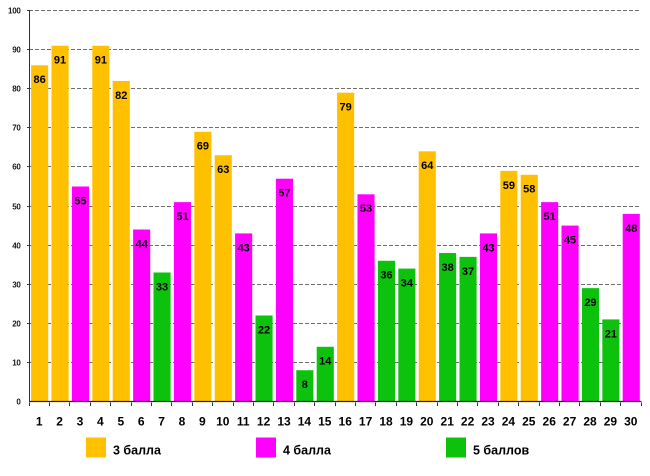 The width and height of the screenshot is (650, 476). Describe the element at coordinates (80, 422) in the screenshot. I see `svg-text: 3` at that location.